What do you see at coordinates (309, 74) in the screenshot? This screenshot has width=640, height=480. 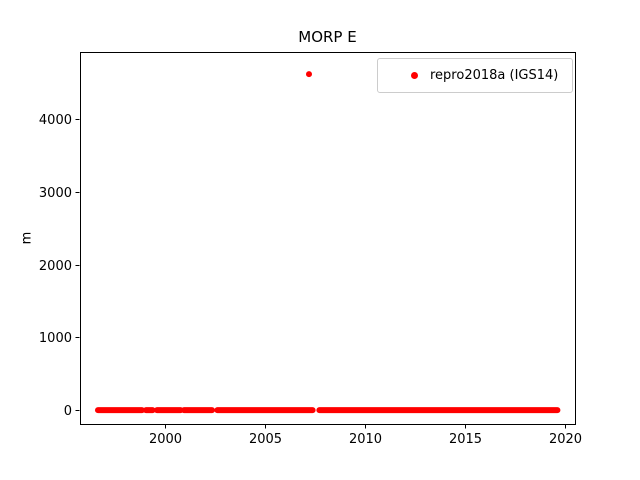 I see `scatter-outlier-point` at bounding box center [309, 74].